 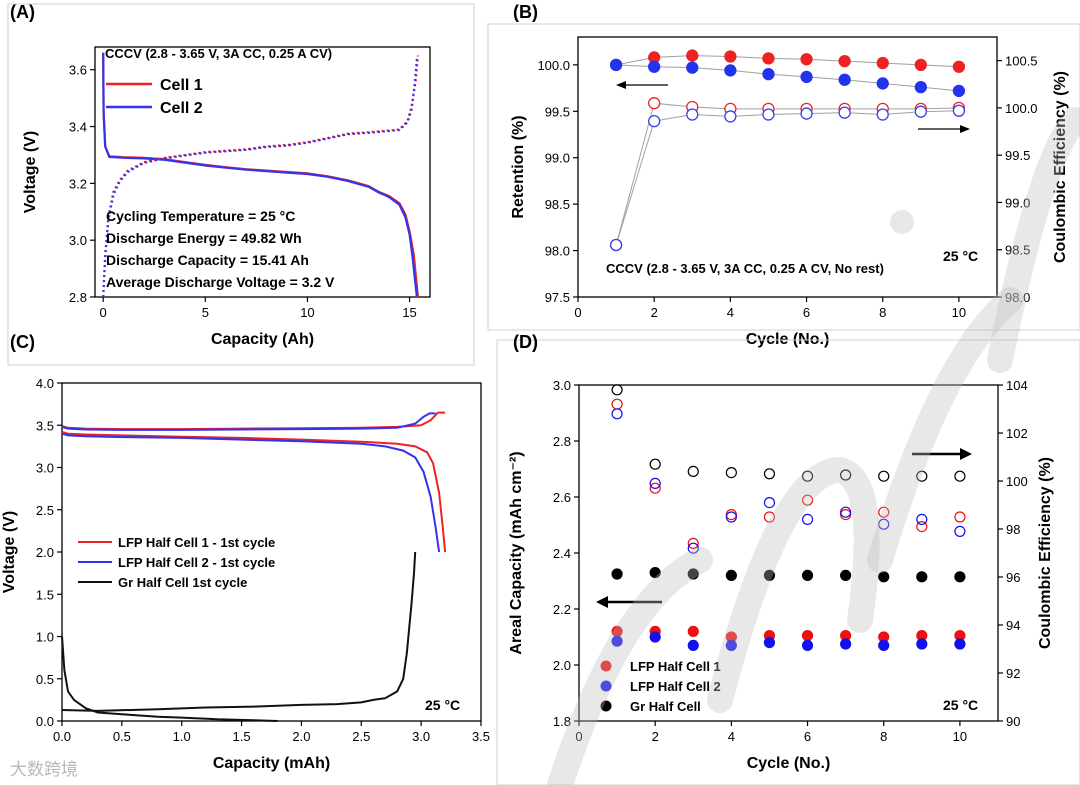 I want to click on x-tick-label-d: 4, so click(x=731, y=736).